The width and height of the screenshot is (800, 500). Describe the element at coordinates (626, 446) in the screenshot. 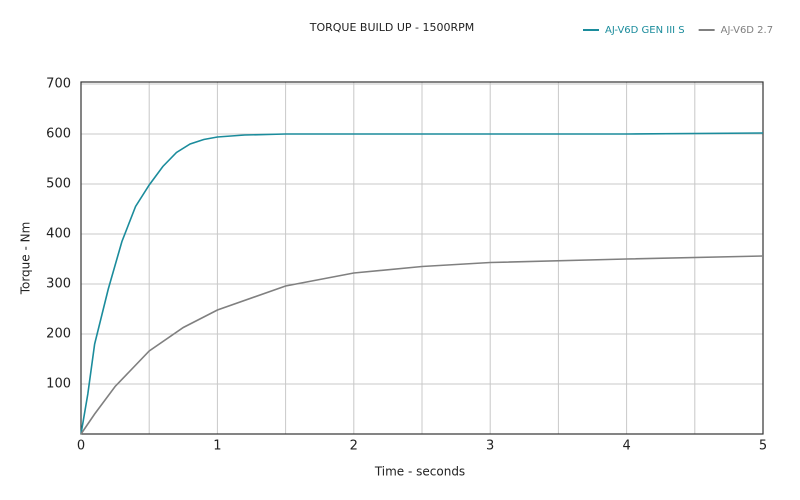

I see `x-tick-label: 4` at that location.